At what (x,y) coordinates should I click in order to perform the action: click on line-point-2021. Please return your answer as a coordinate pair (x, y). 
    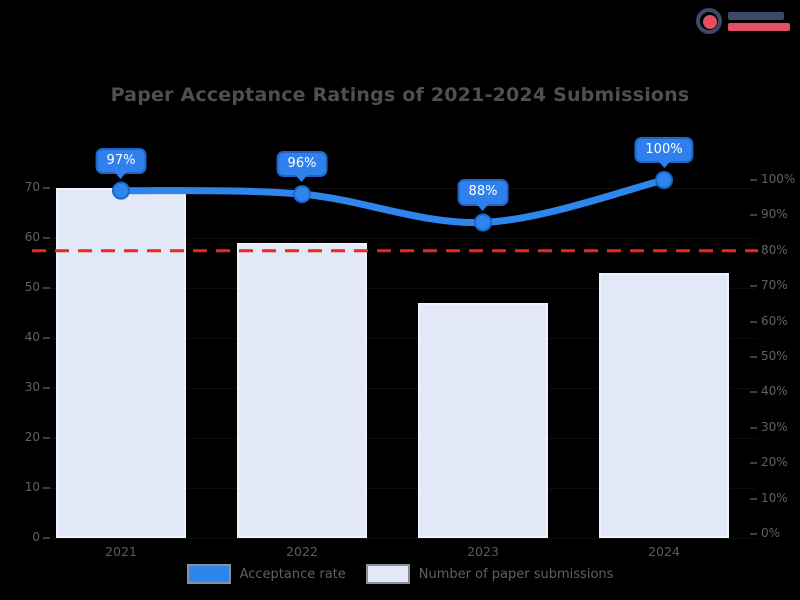
    Looking at the image, I should click on (121, 190).